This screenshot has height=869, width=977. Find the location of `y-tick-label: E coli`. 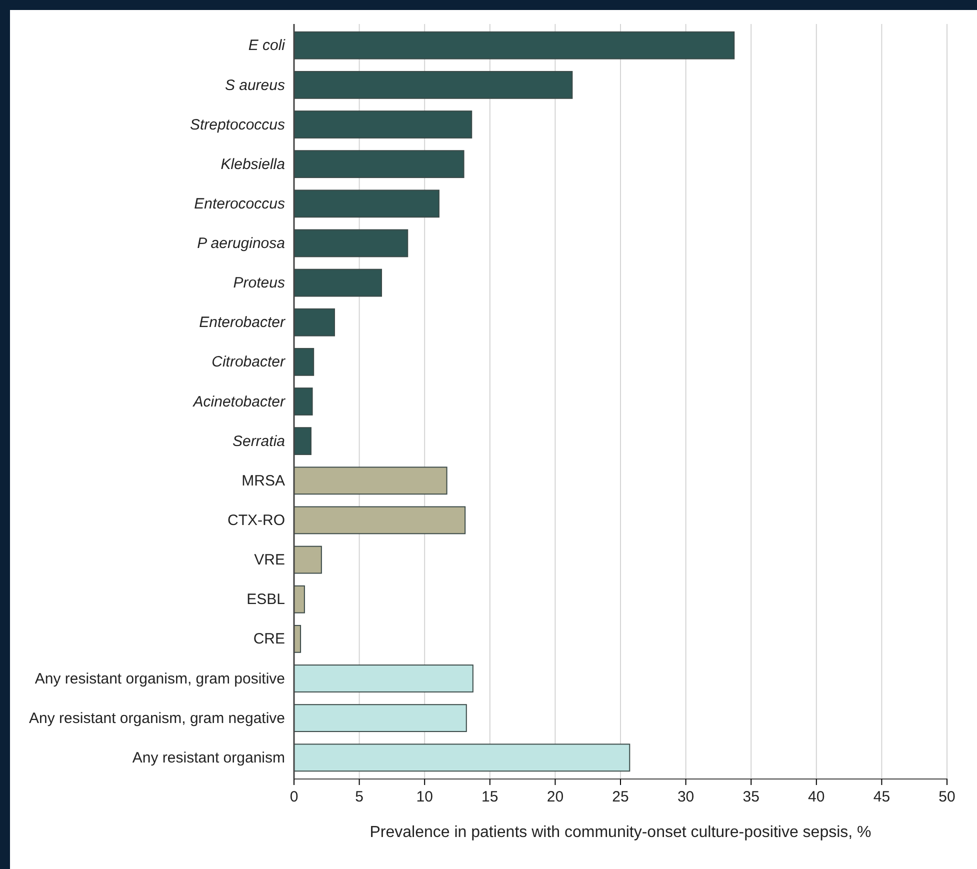

y-tick-label: E coli is located at coordinates (267, 45).